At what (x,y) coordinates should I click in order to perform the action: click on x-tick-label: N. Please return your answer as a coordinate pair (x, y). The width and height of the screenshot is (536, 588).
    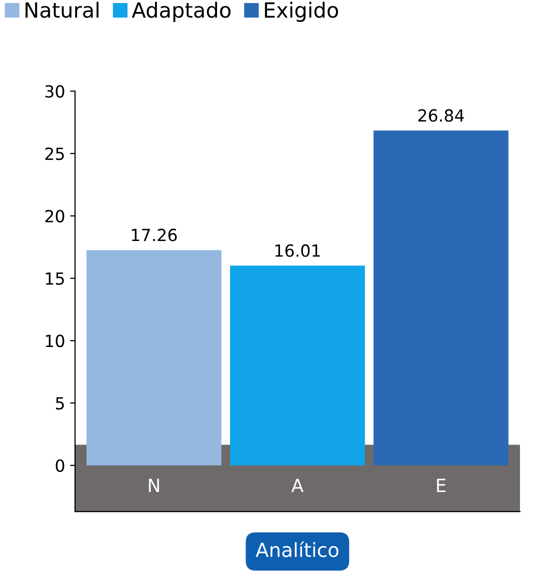
    Looking at the image, I should click on (153, 485).